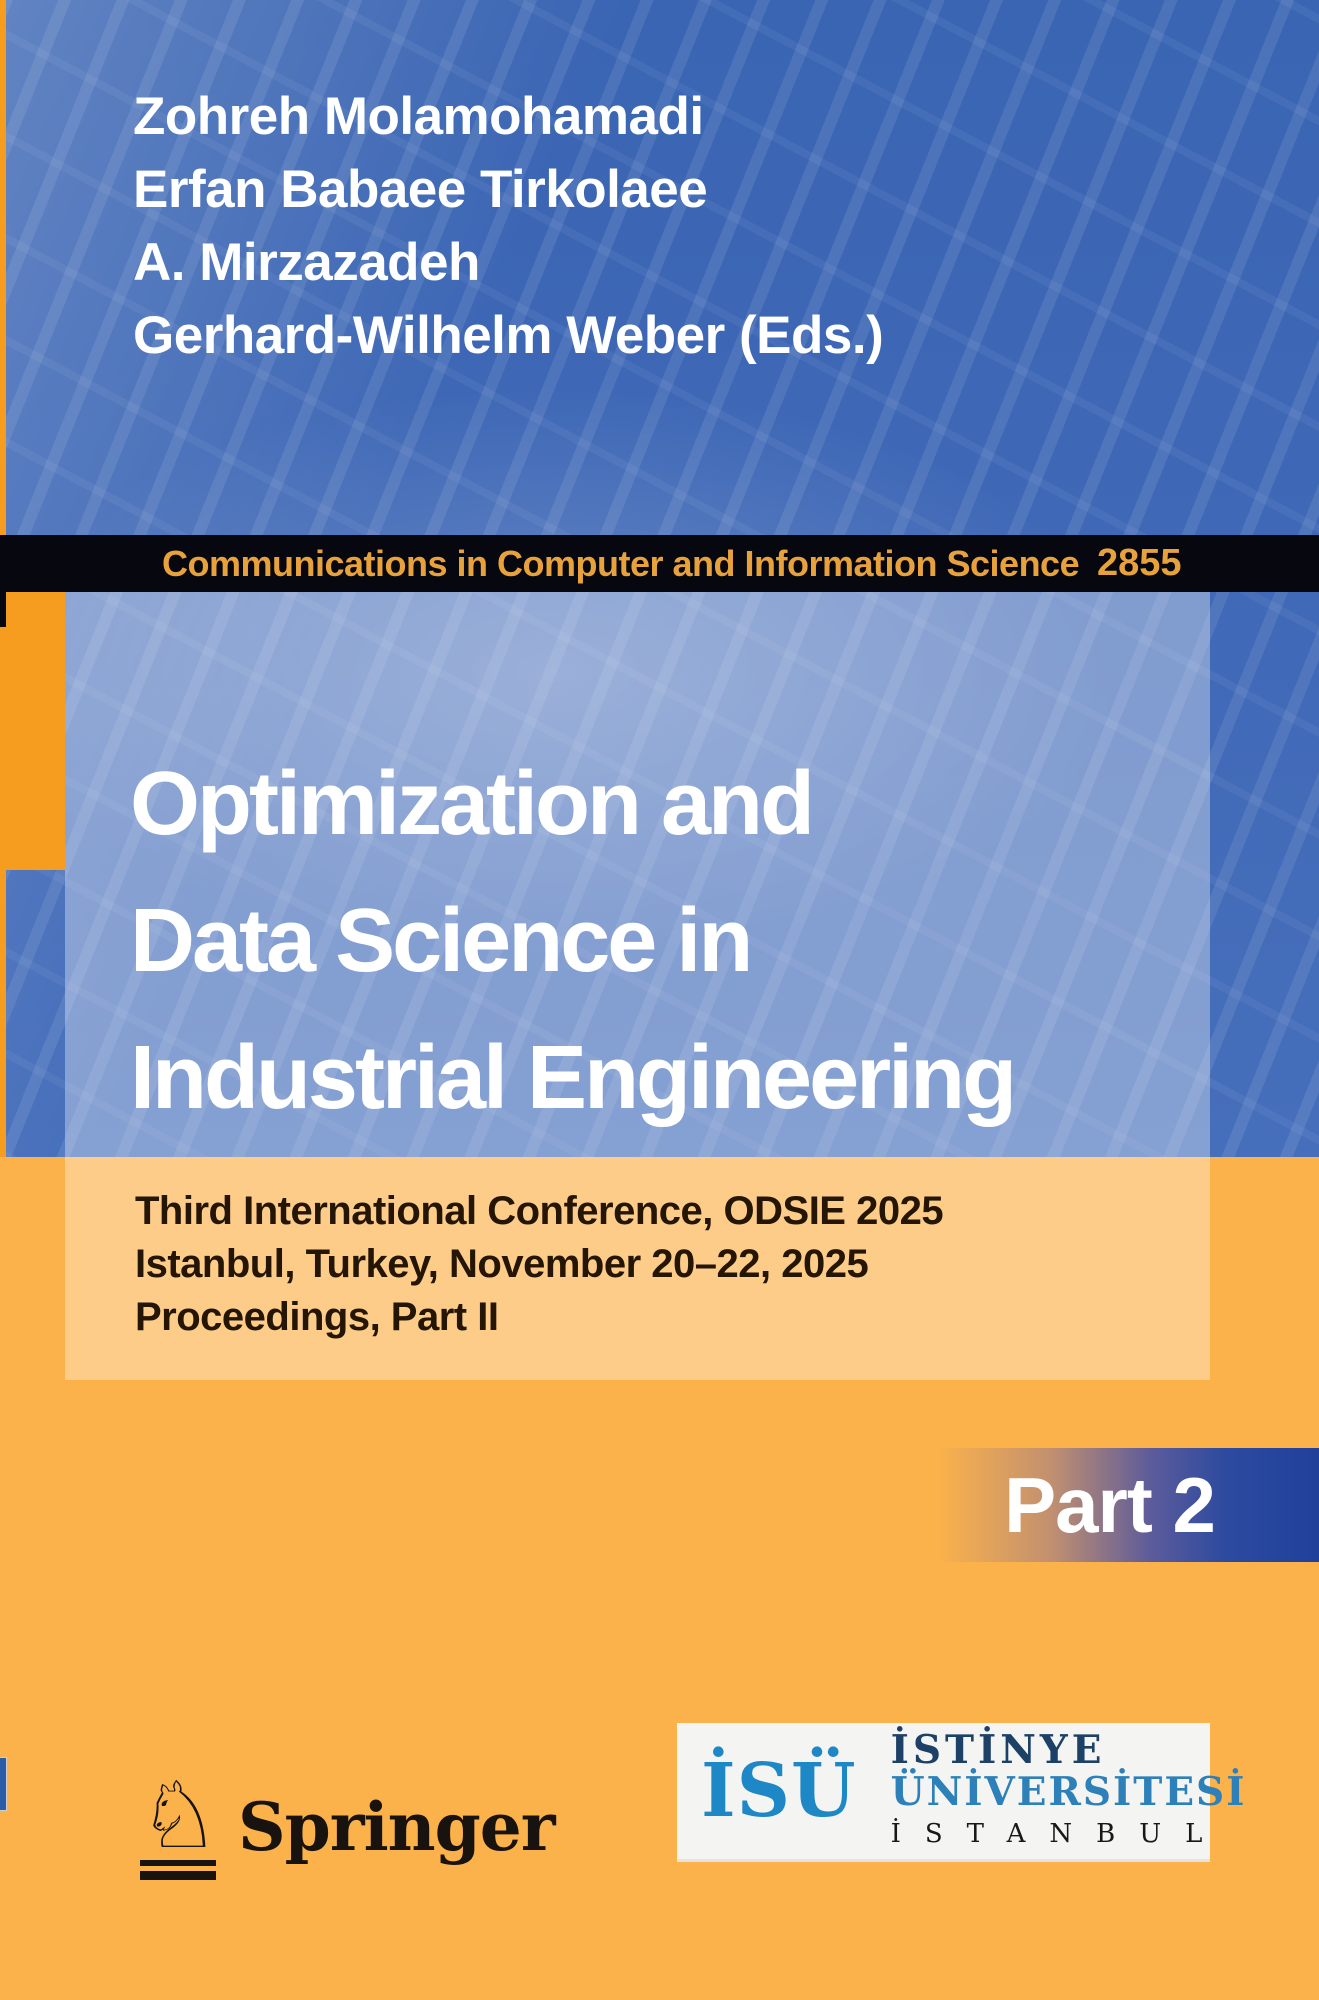 This screenshot has height=2000, width=1319. What do you see at coordinates (508, 335) in the screenshot?
I see `author-name: Gerhard-Wilhelm Weber (Eds.)` at bounding box center [508, 335].